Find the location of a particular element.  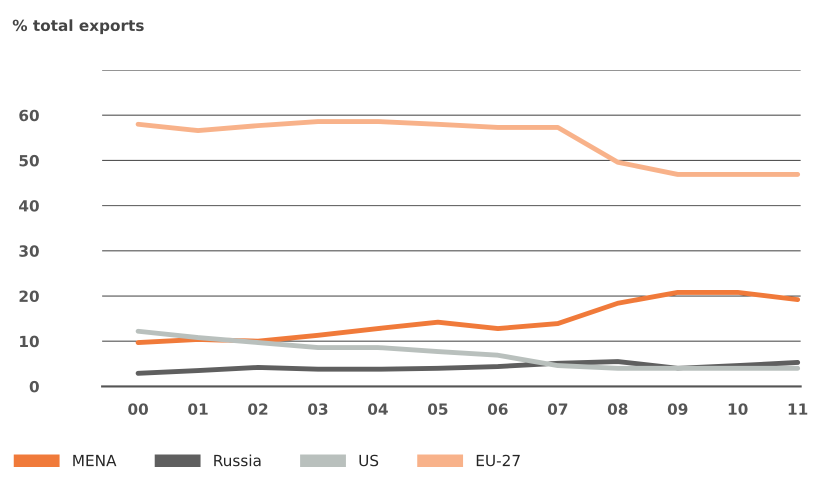

legend-label: MENA is located at coordinates (94, 460).